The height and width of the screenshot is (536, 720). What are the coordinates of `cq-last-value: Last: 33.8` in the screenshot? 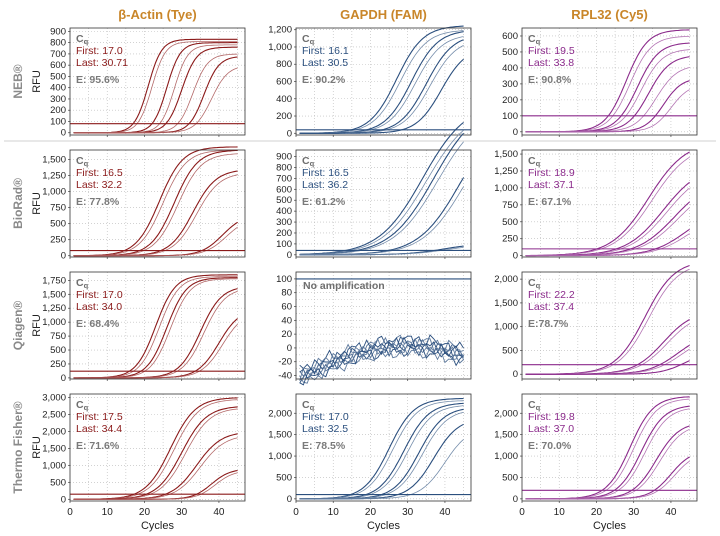 It's located at (551, 63).